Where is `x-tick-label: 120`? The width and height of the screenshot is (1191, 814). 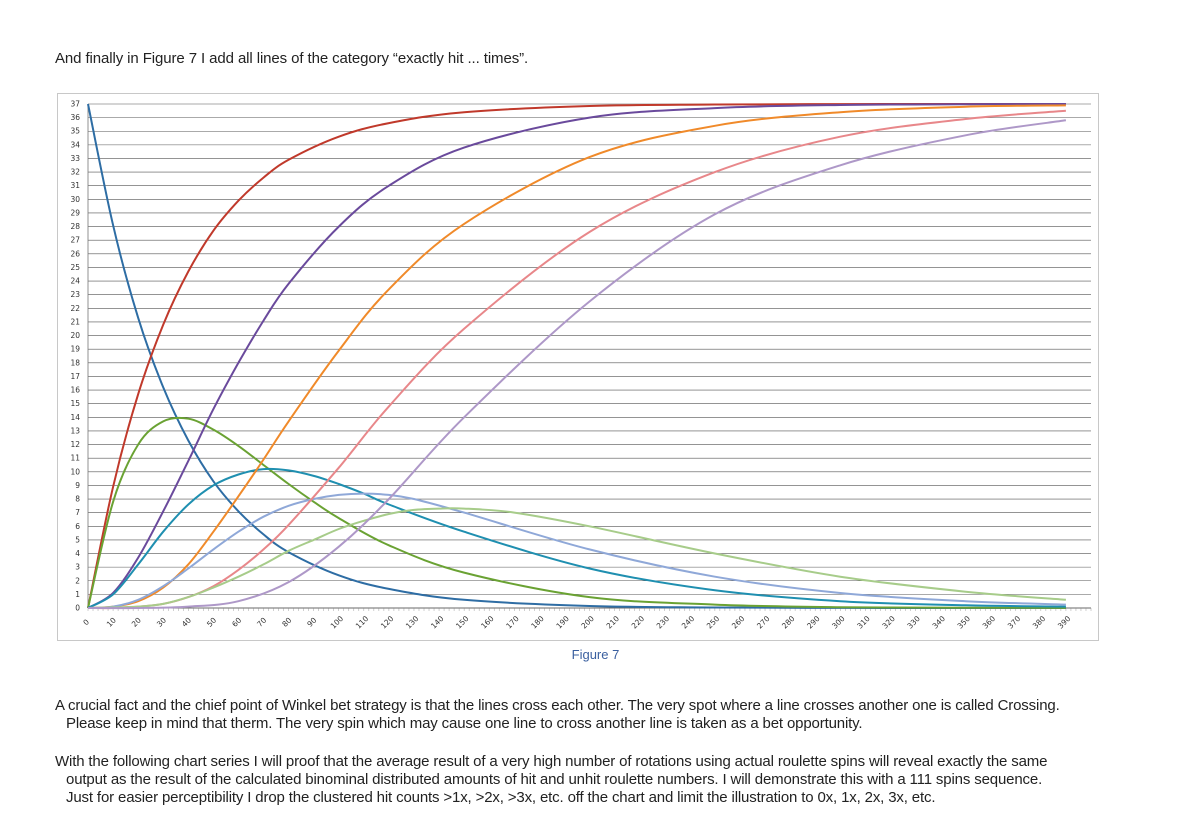
x-tick-label: 120 is located at coordinates (387, 622).